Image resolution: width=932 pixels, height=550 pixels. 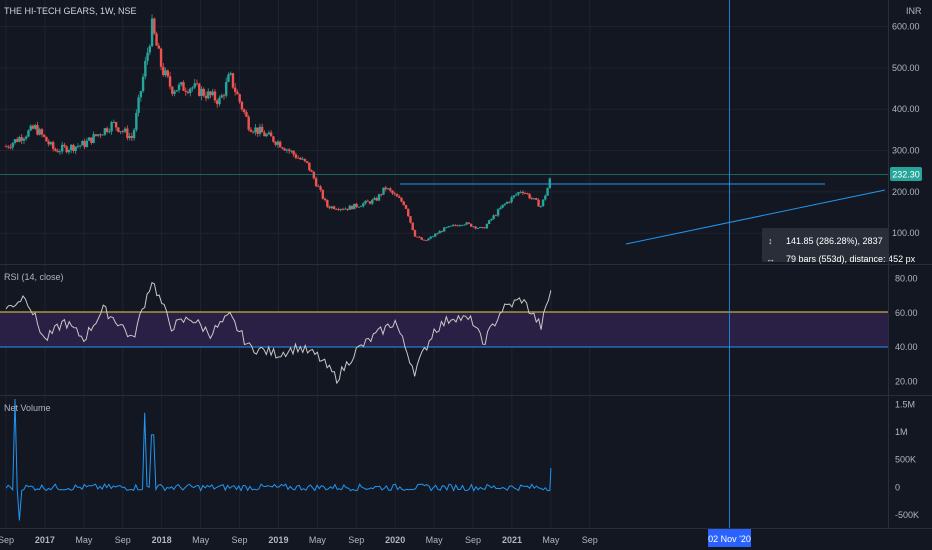 I want to click on net-volume-pane: Net Volume, so click(x=278, y=459).